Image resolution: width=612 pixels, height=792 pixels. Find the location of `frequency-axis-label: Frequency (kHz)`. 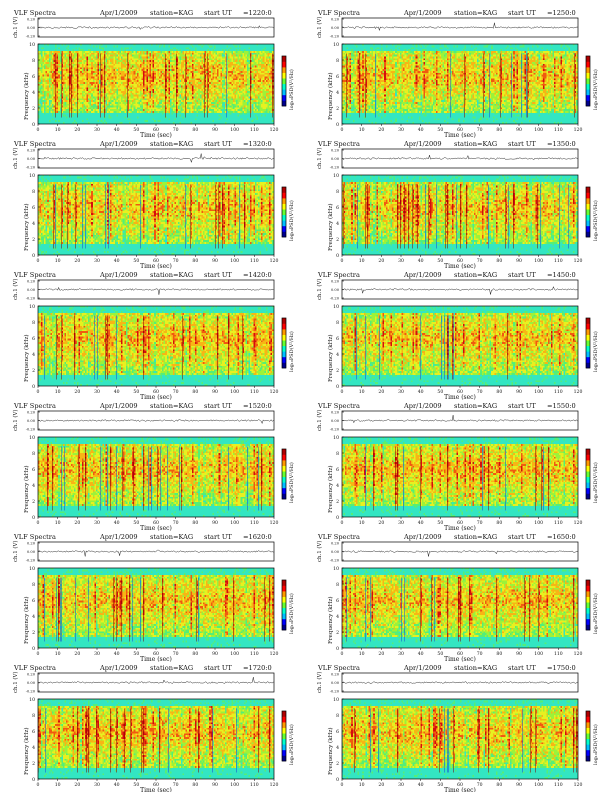

frequency-axis-label: Frequency (kHz) is located at coordinates (330, 96).